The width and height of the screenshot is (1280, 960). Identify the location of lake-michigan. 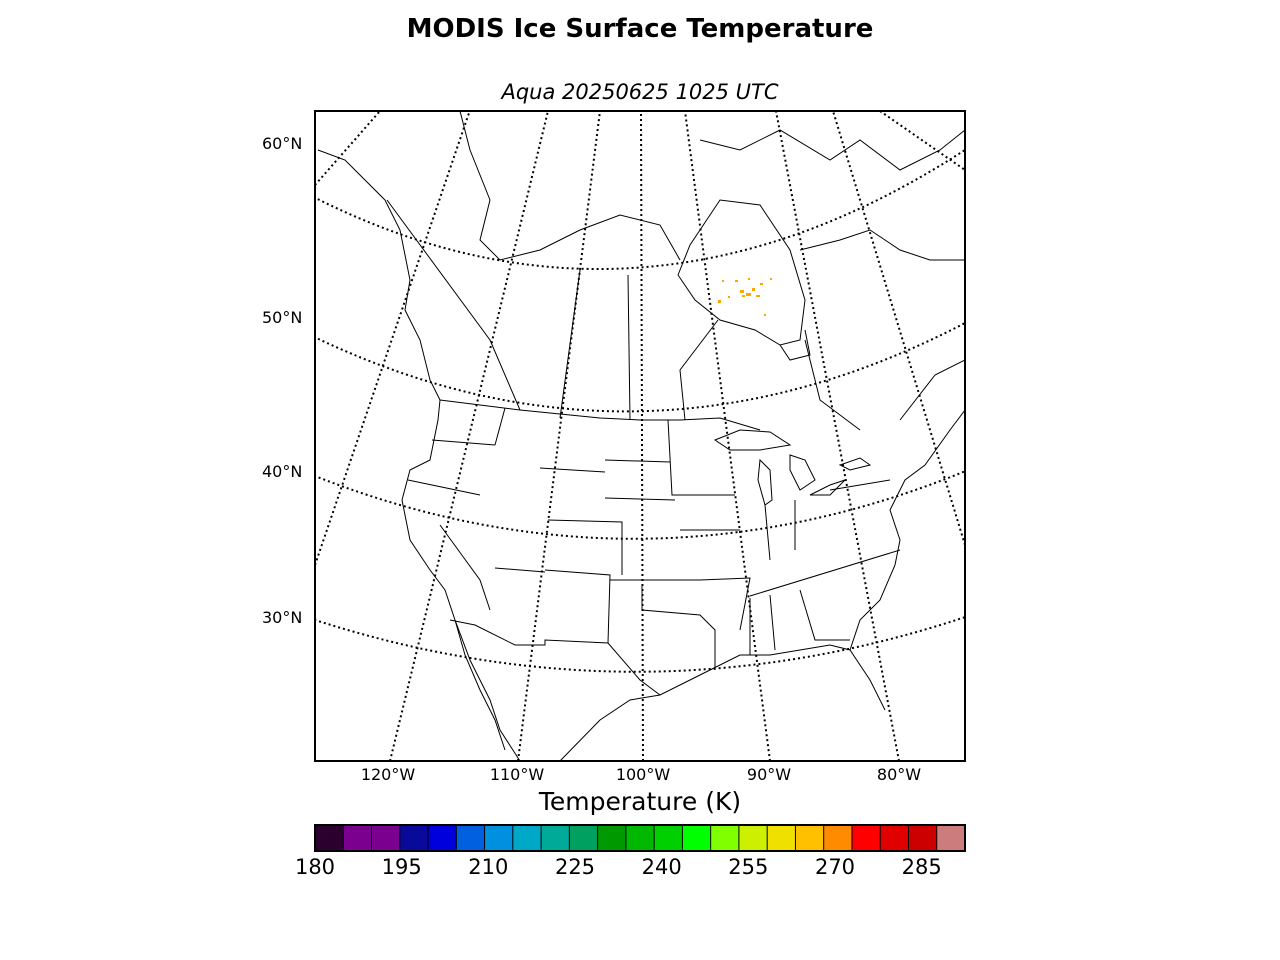
(765, 482).